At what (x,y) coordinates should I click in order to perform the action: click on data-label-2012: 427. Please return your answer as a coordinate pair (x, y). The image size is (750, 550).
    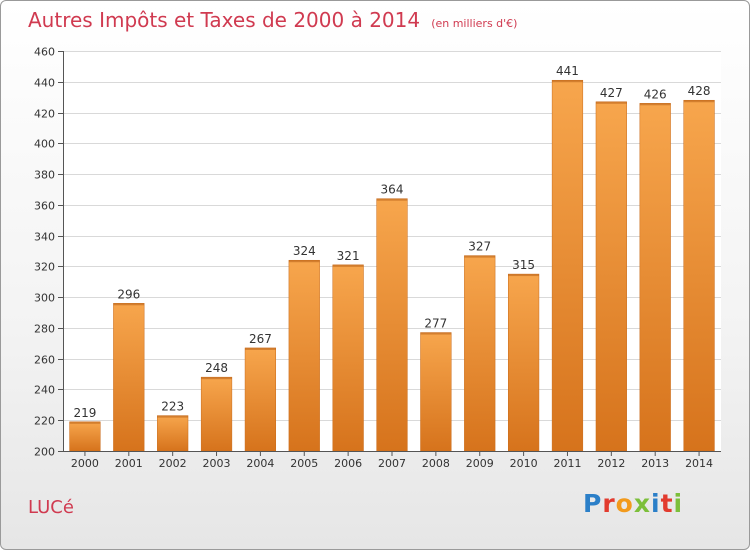
    Looking at the image, I should click on (611, 93).